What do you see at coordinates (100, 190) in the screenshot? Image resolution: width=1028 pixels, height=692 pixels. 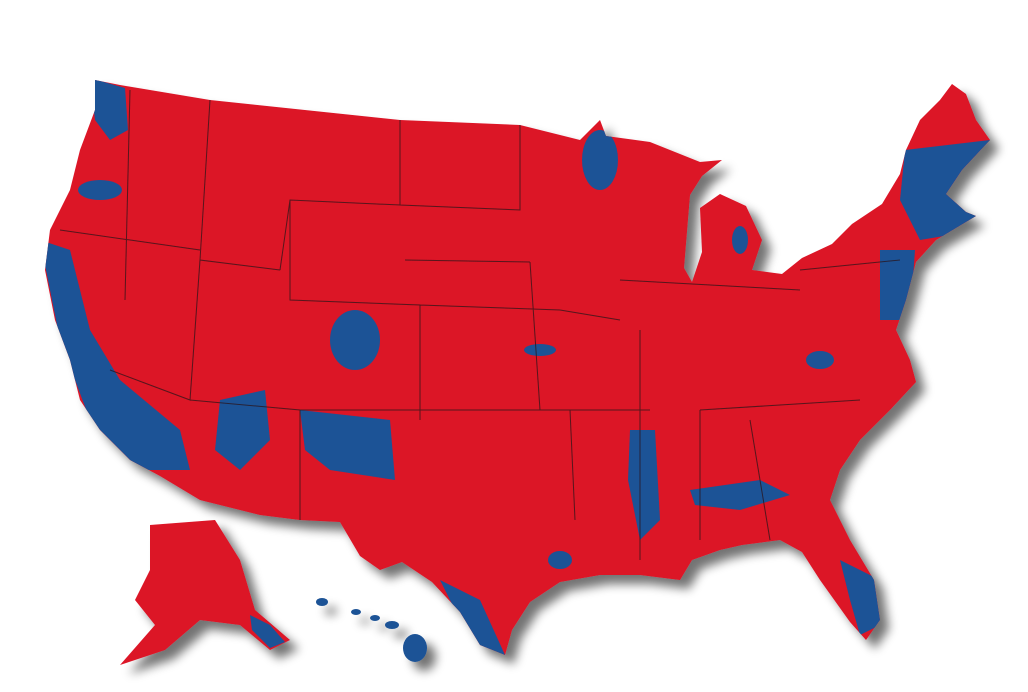 I see `oregon-valley` at bounding box center [100, 190].